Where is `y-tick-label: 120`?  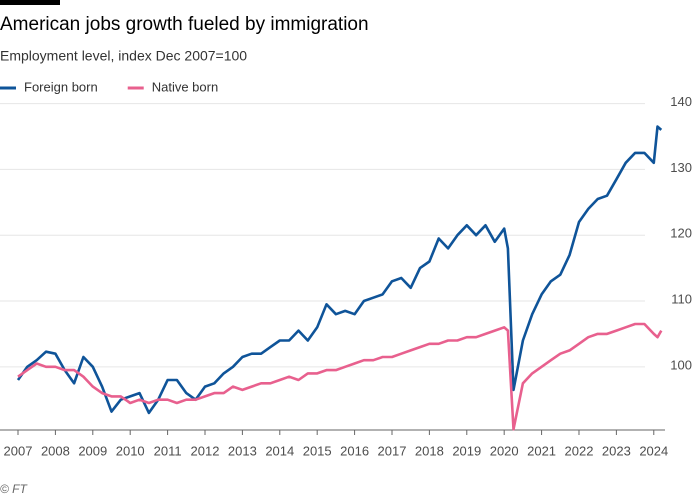
y-tick-label: 120 is located at coordinates (681, 233).